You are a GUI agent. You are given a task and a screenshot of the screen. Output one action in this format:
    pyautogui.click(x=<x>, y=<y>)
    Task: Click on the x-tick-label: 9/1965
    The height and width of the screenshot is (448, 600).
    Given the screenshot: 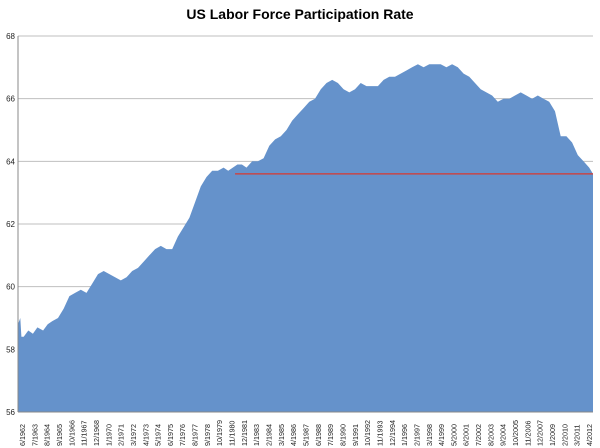 What is the action you would take?
    pyautogui.click(x=59, y=435)
    